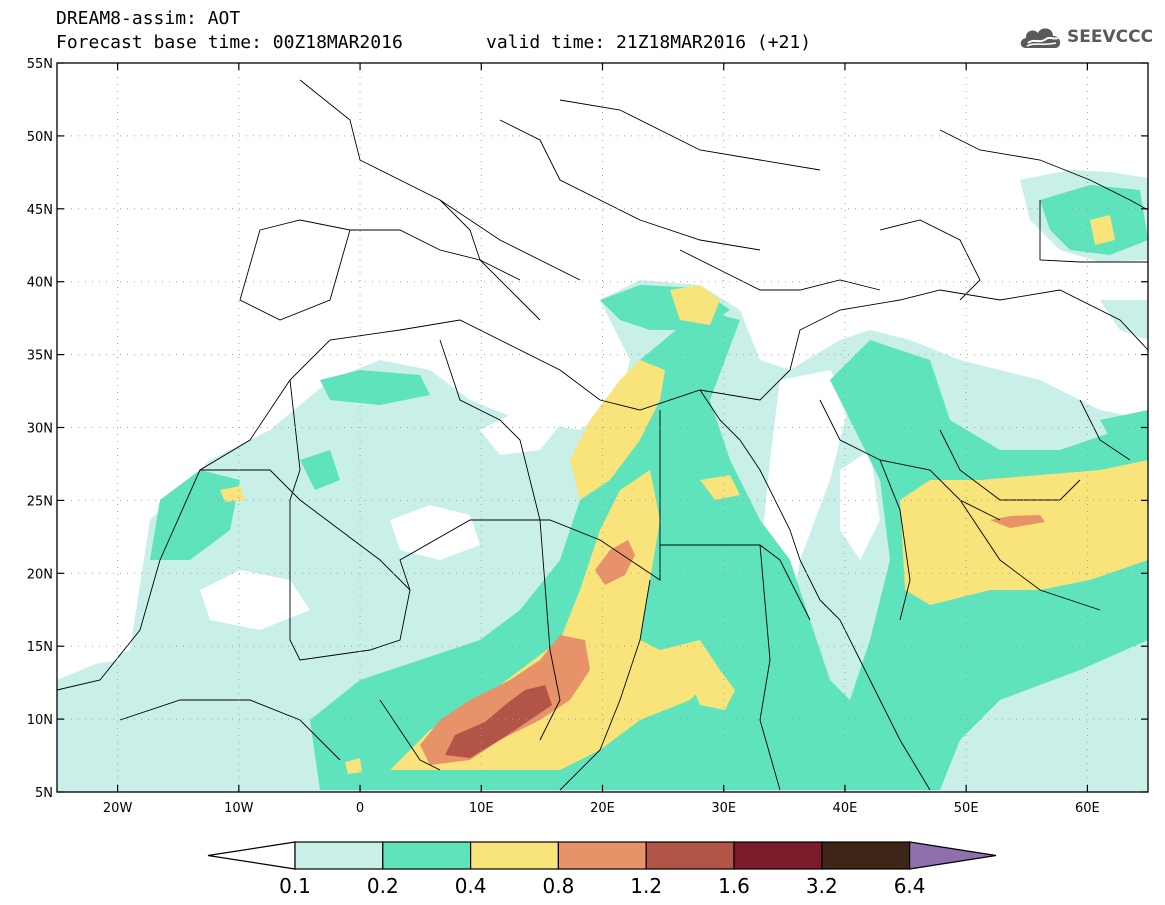 This screenshot has height=905, width=1165. What do you see at coordinates (40, 501) in the screenshot?
I see `lat-label: 25N` at bounding box center [40, 501].